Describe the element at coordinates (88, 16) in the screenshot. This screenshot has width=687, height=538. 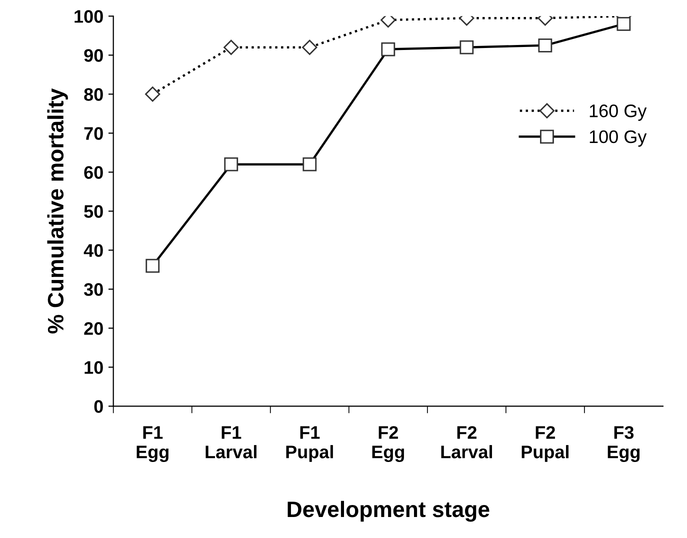
I see `y-tick-label: 100` at that location.